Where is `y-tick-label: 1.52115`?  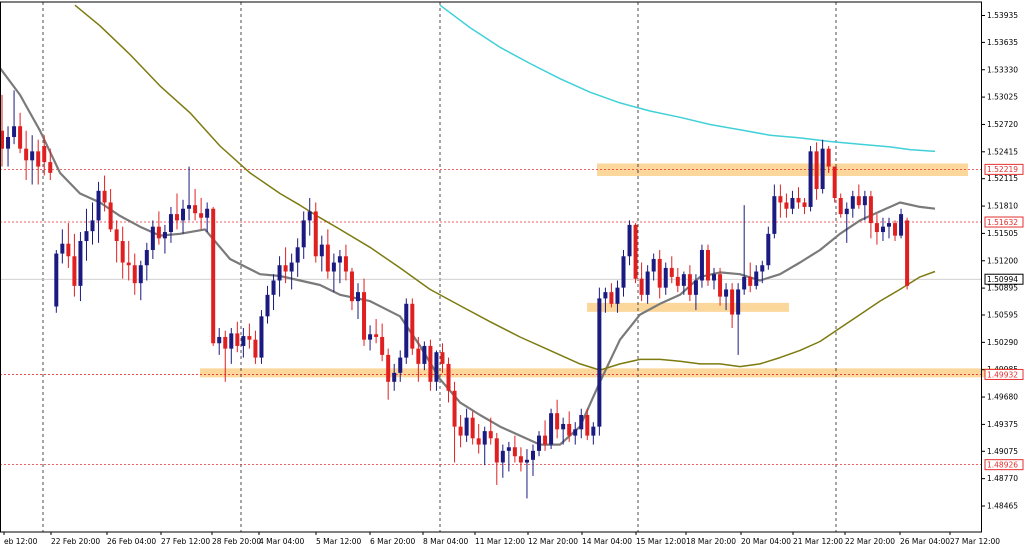 y-tick-label: 1.52115 is located at coordinates (1002, 178).